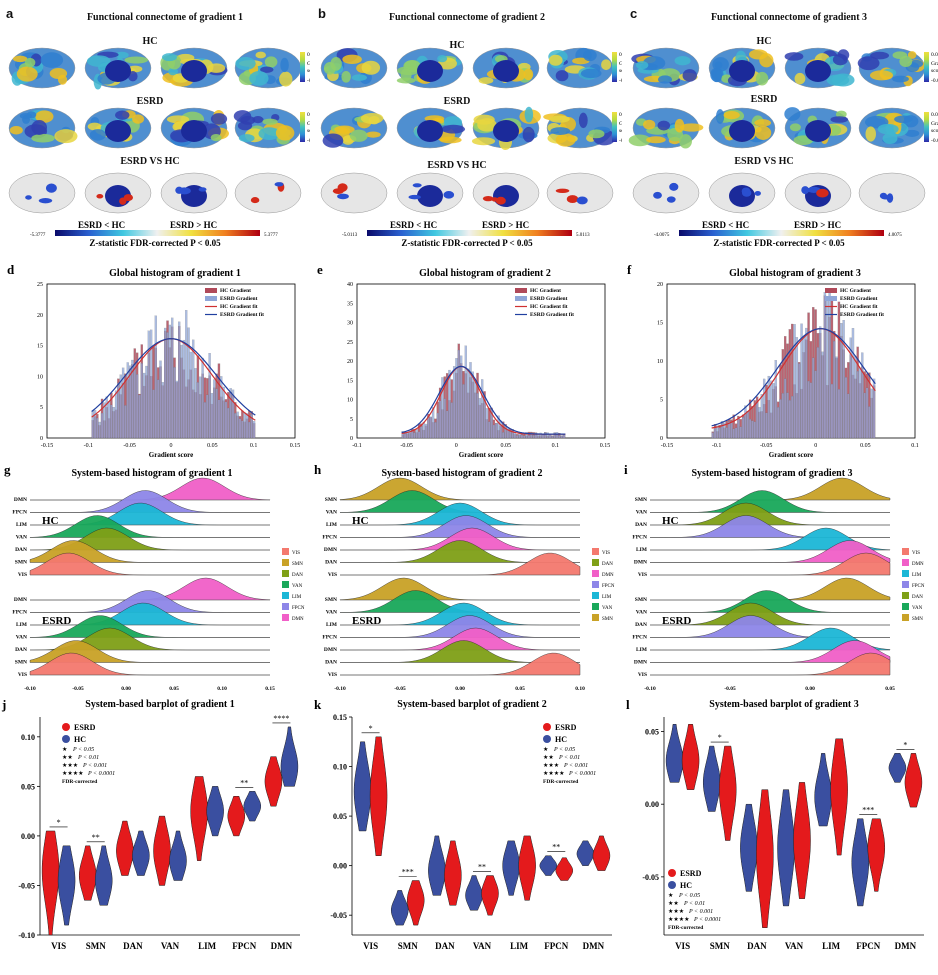 This screenshot has width=938, height=975. Describe the element at coordinates (239, 299) in the screenshot. I see `legend-label: ESRD Gradient` at that location.